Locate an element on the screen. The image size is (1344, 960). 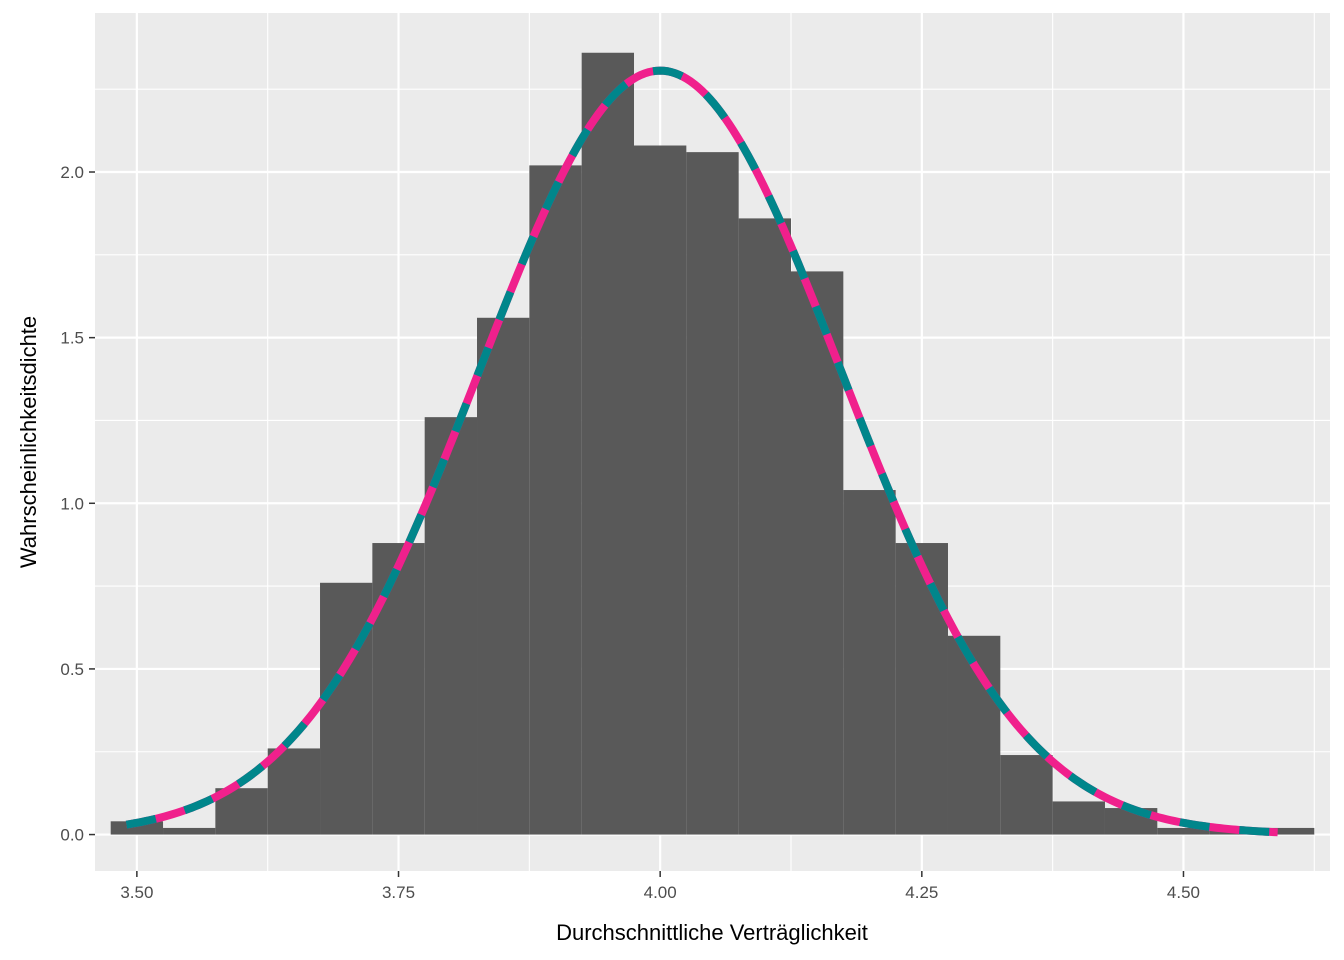
x-tick-label: 4.25 is located at coordinates (921, 892).